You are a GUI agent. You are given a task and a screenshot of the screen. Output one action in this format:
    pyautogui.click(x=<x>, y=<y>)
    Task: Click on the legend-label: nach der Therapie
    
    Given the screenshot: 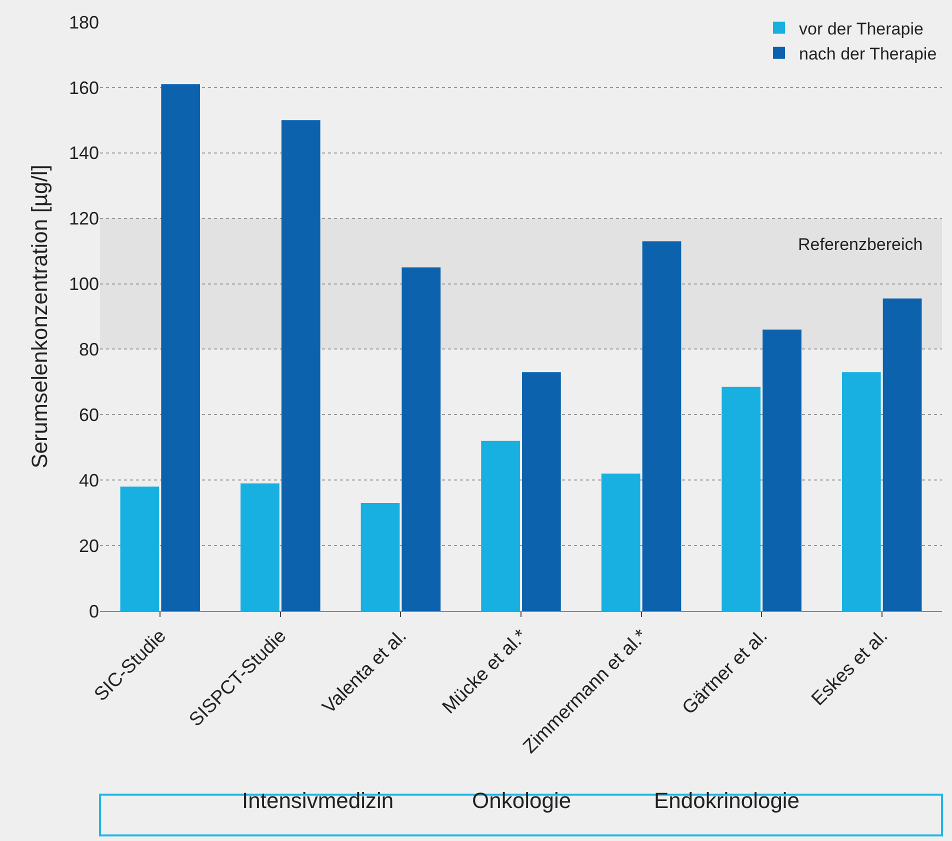 What is the action you would take?
    pyautogui.click(x=868, y=54)
    